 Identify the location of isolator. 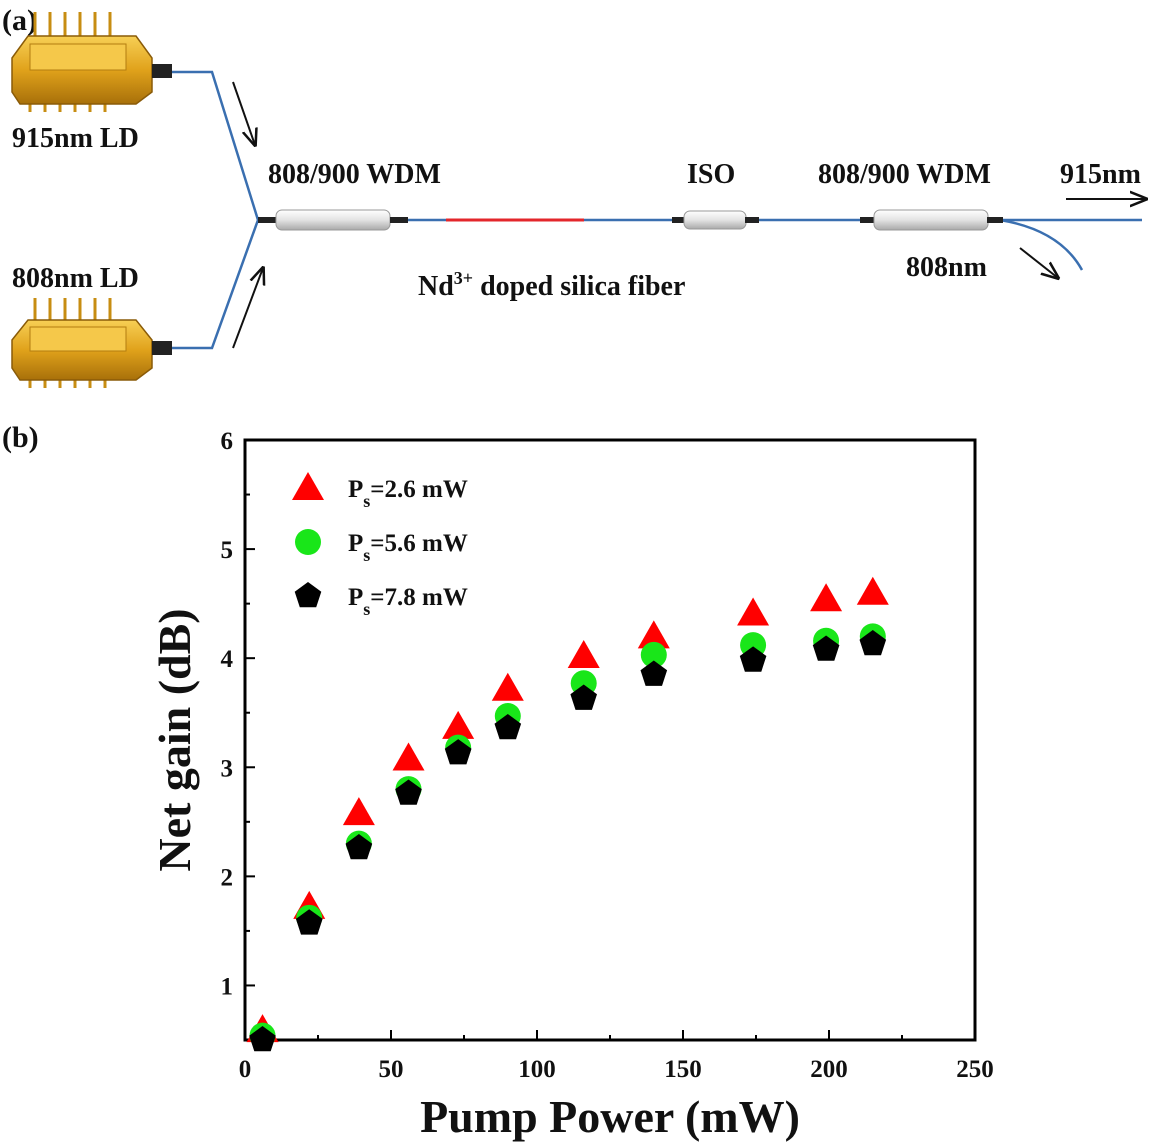
(715, 220).